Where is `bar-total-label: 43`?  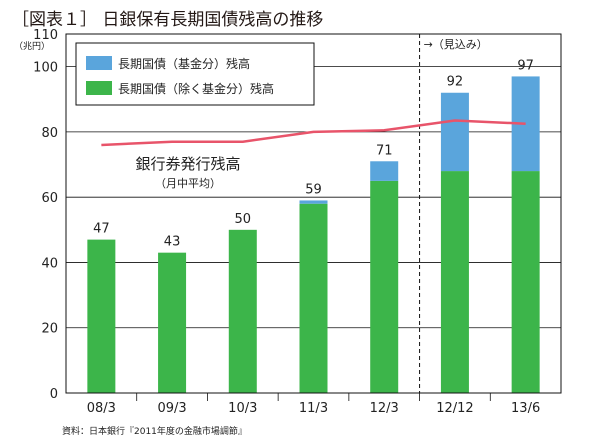 bar-total-label: 43 is located at coordinates (172, 242).